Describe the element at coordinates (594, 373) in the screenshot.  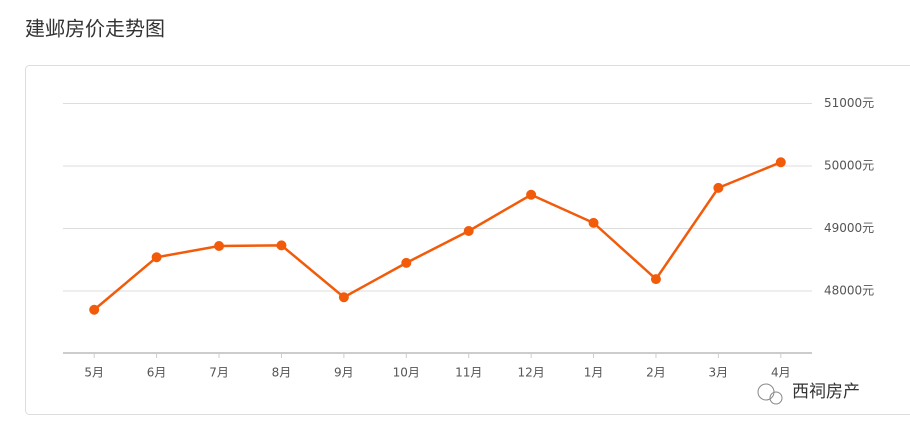
I see `x-tick-label: 1月` at that location.